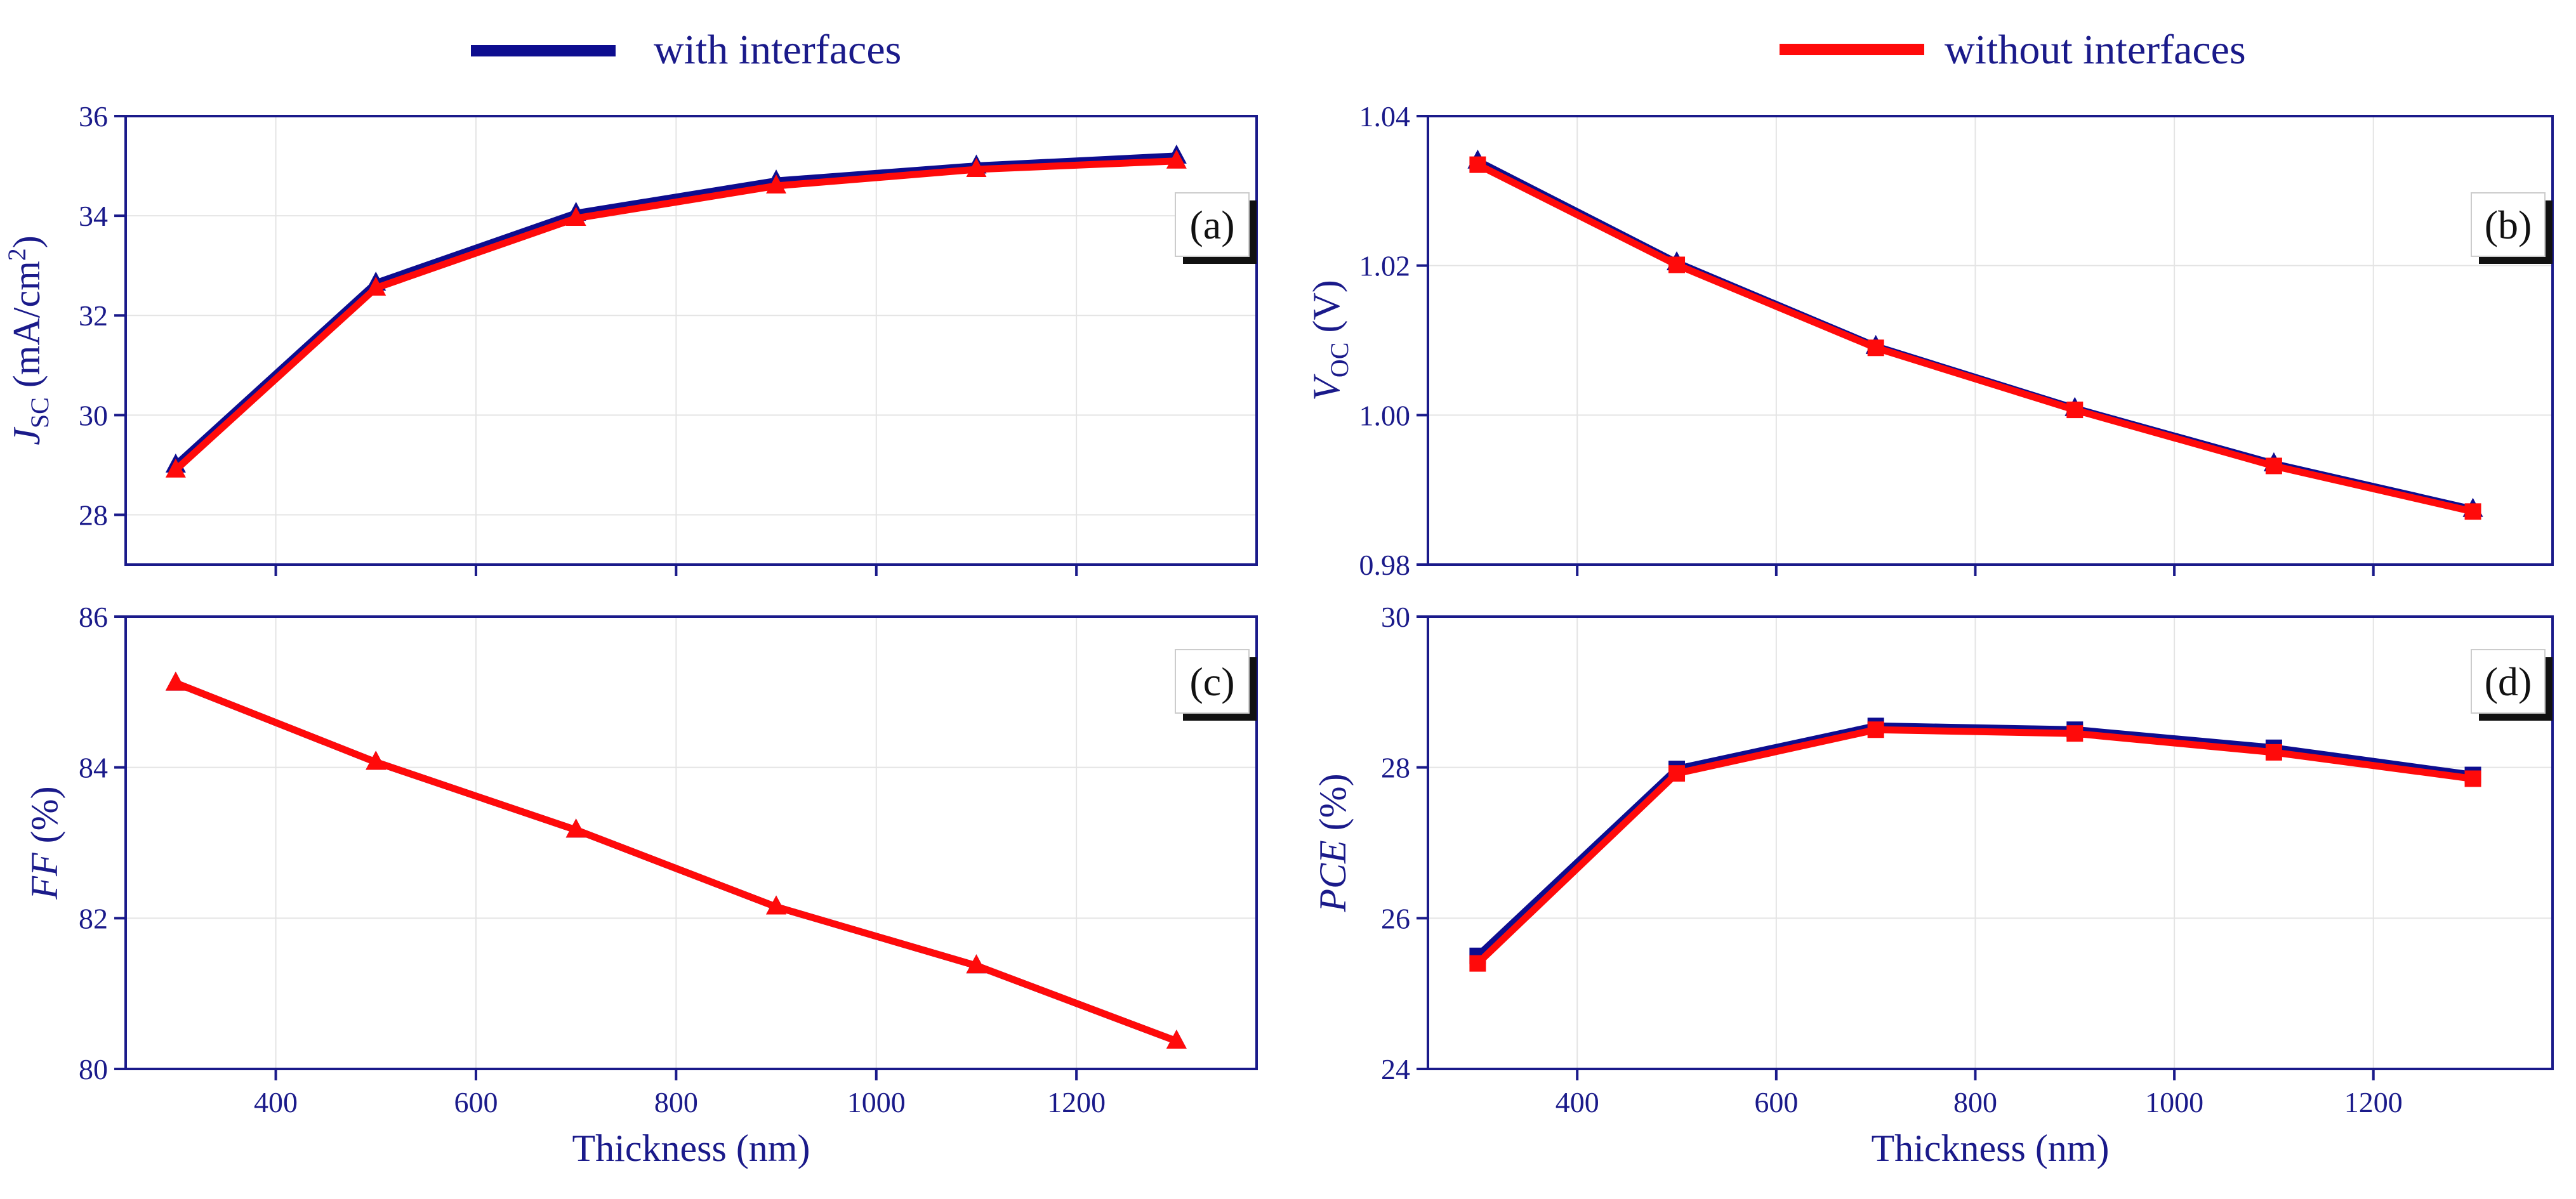 The height and width of the screenshot is (1199, 2576). I want to click on panel-label: (a), so click(1211, 224).